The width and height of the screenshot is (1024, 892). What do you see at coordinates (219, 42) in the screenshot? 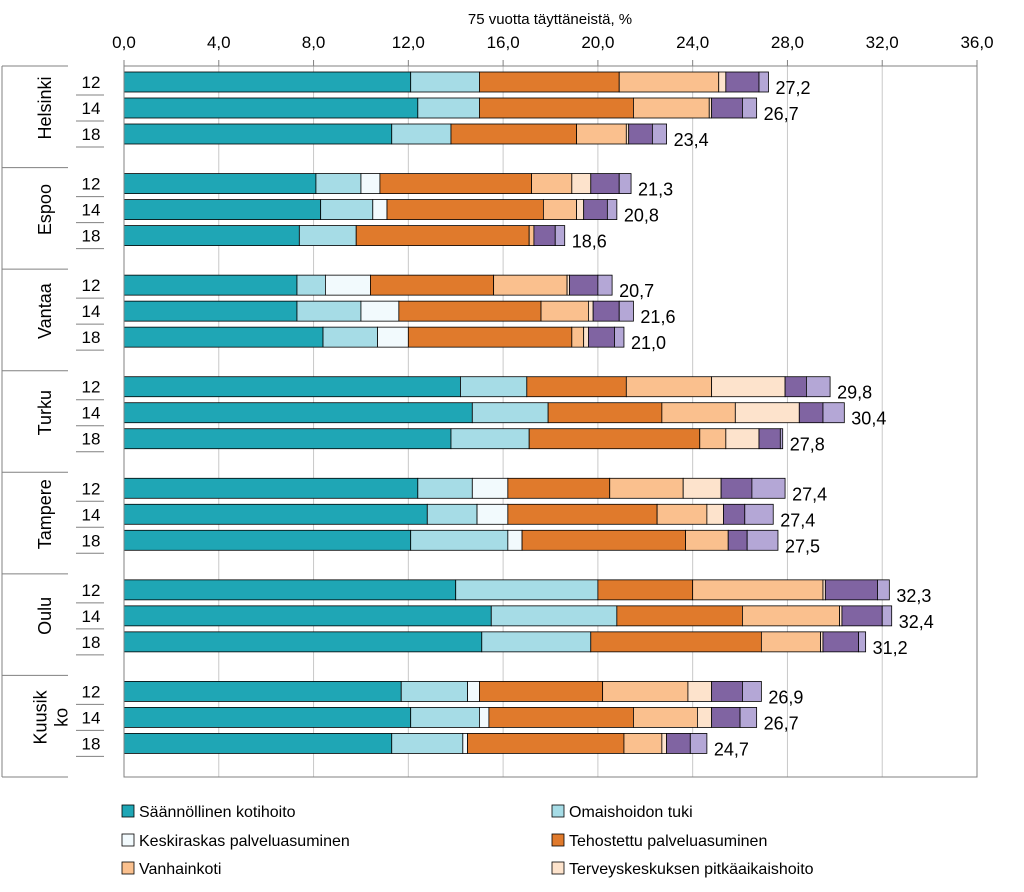
I see `x-tick-label: 4,0` at bounding box center [219, 42].